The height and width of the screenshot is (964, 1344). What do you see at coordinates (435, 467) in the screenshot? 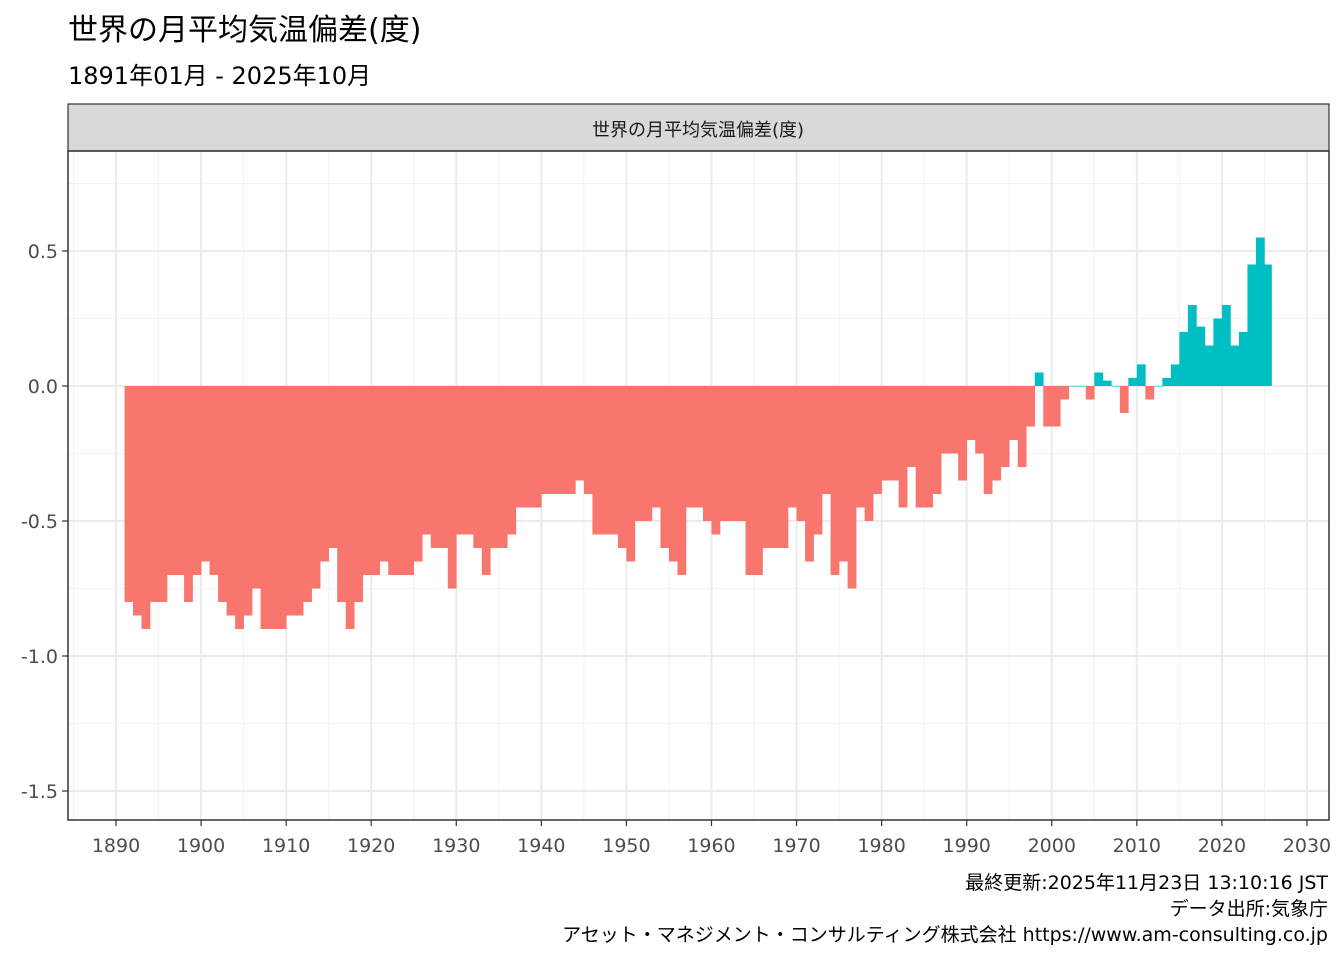
I see `bar-1927` at bounding box center [435, 467].